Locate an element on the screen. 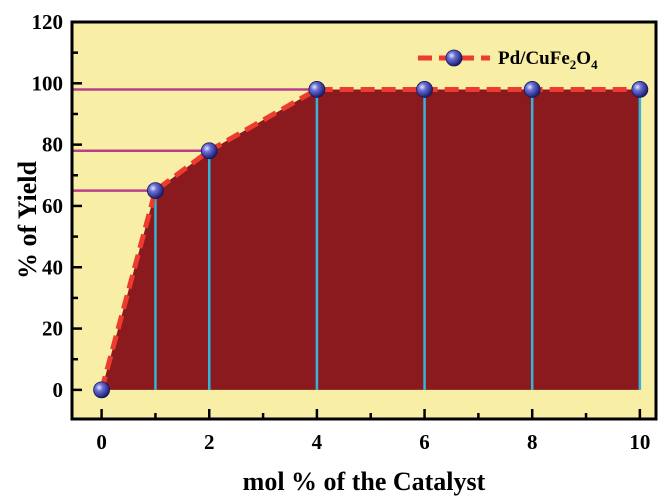 The height and width of the screenshot is (498, 660). x-tick-label-0: 0 is located at coordinates (101, 442).